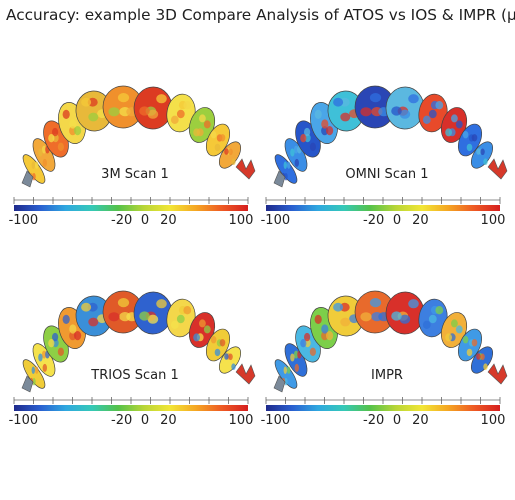  What do you see at coordinates (387, 375) in the screenshot?
I see `panel-label: IMPR` at bounding box center [387, 375].